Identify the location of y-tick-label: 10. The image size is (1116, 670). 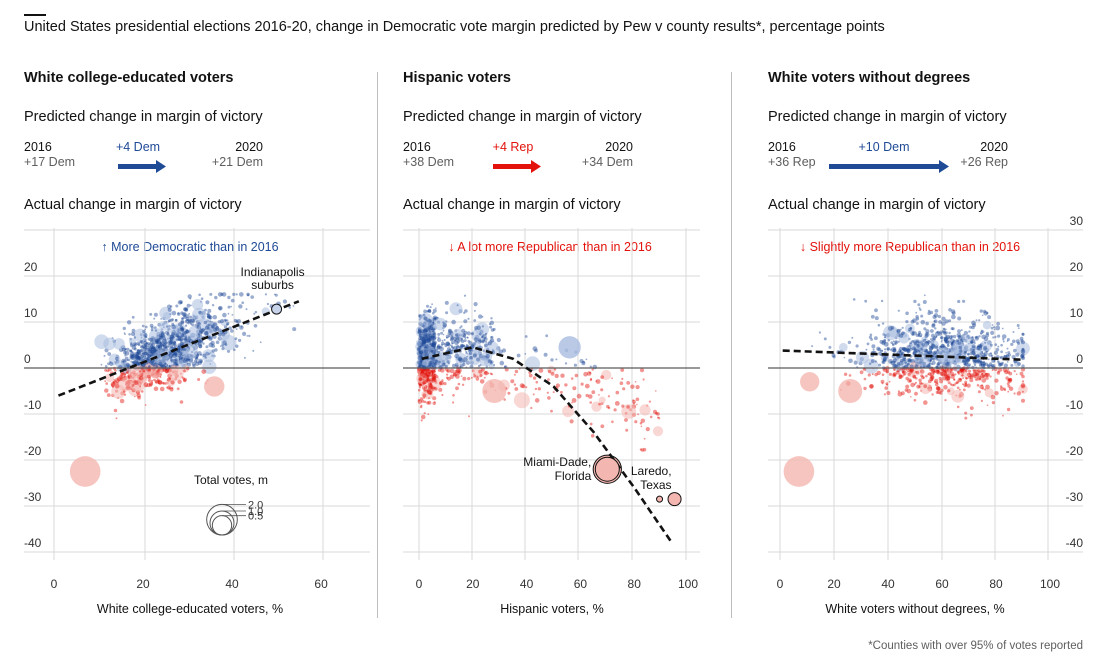
(31, 313).